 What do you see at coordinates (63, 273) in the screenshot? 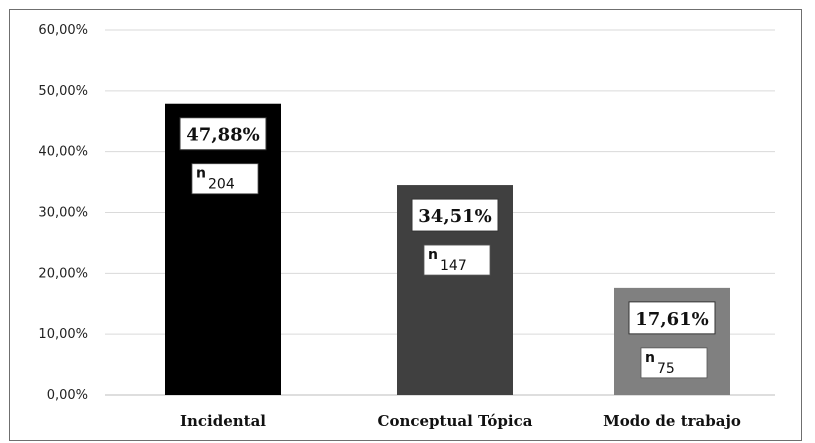
I see `y-tick-label: 20,00%` at bounding box center [63, 273].